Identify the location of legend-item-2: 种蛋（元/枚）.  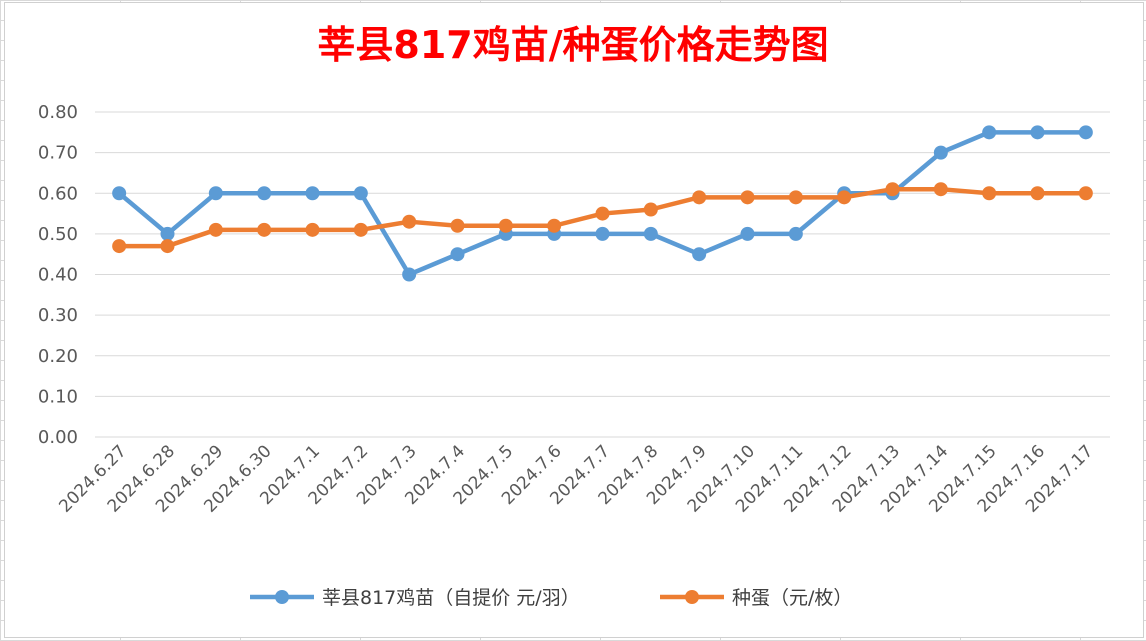
(756, 598).